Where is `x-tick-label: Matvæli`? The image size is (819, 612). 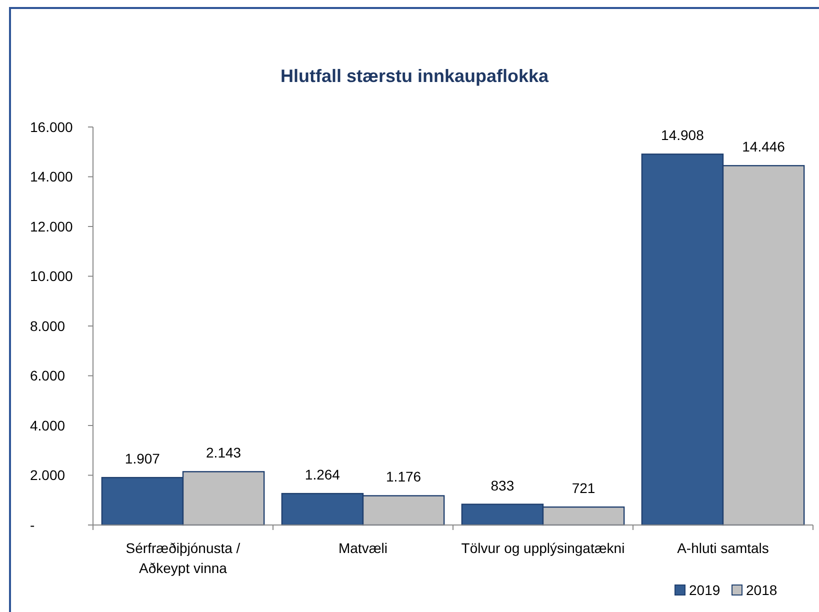 x-tick-label: Matvæli is located at coordinates (363, 548).